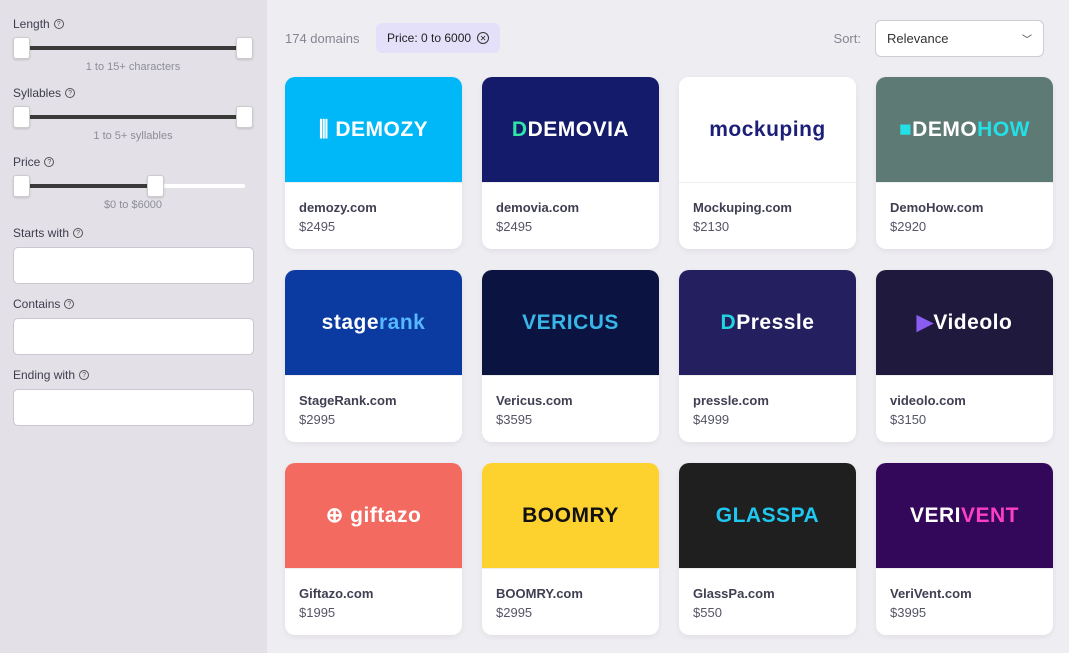 This screenshot has height=653, width=1069. Describe the element at coordinates (133, 162) in the screenshot. I see `price-label: Price?` at that location.